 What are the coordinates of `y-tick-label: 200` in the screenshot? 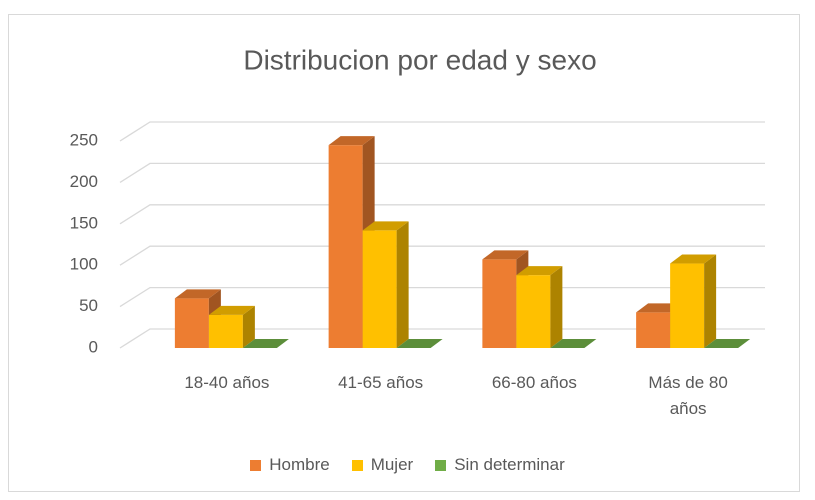 It's located at (84, 181).